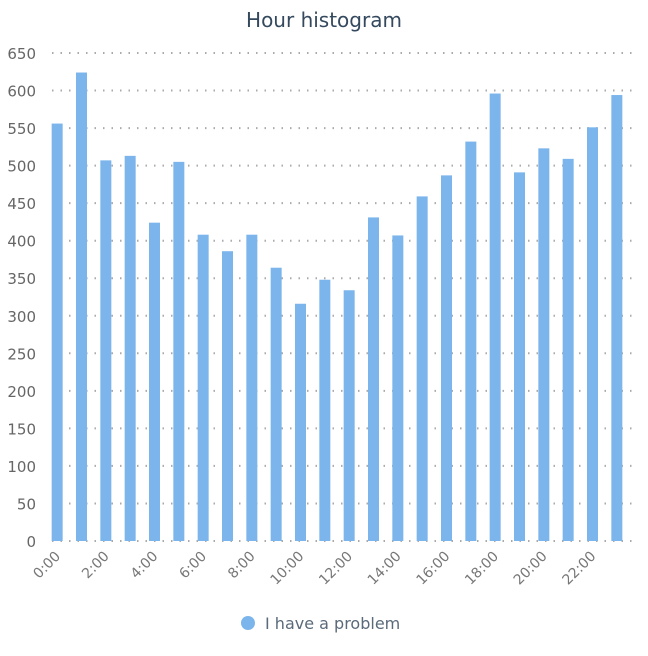 The width and height of the screenshot is (648, 656). I want to click on y-tick-label: 50, so click(26, 504).